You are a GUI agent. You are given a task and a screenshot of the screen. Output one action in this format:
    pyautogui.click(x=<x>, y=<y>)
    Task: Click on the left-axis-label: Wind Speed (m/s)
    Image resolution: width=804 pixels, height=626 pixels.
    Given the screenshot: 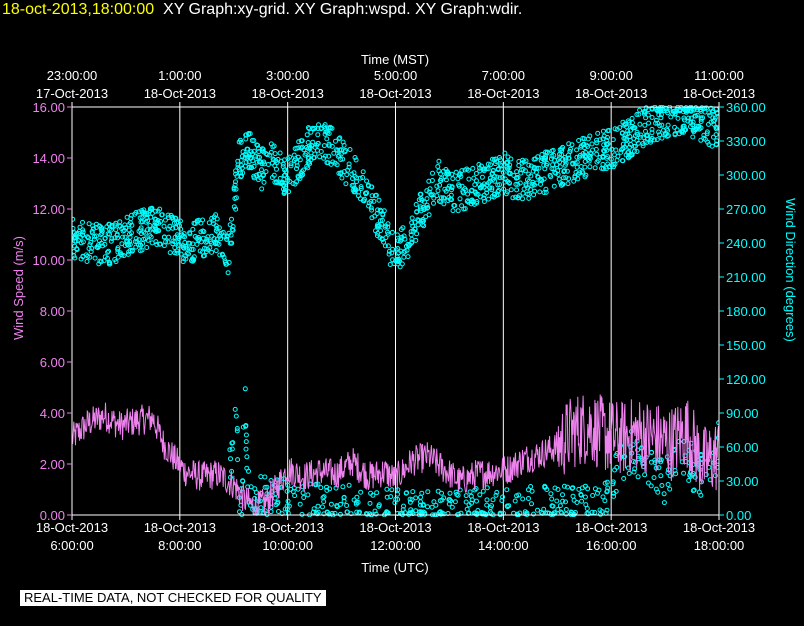 What is the action you would take?
    pyautogui.click(x=18, y=288)
    